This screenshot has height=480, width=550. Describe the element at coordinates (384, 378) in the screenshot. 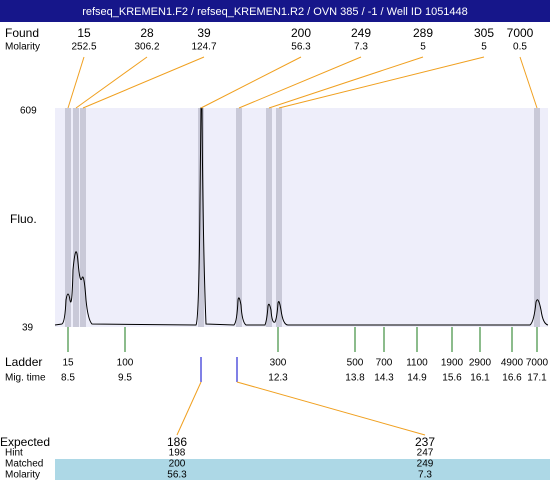

I see `ladder-mig-time: 14.3` at that location.